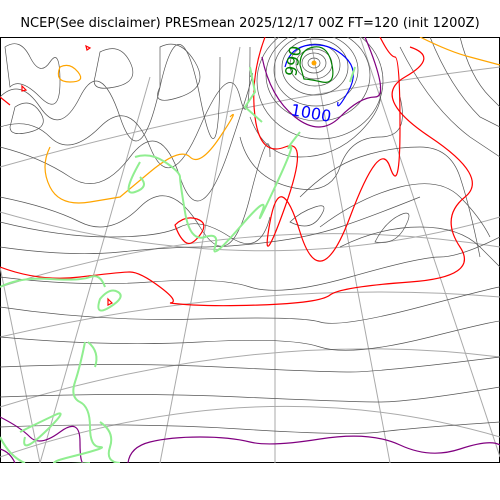 This screenshot has width=500, height=500. I want to click on low-center-marker, so click(314, 63).